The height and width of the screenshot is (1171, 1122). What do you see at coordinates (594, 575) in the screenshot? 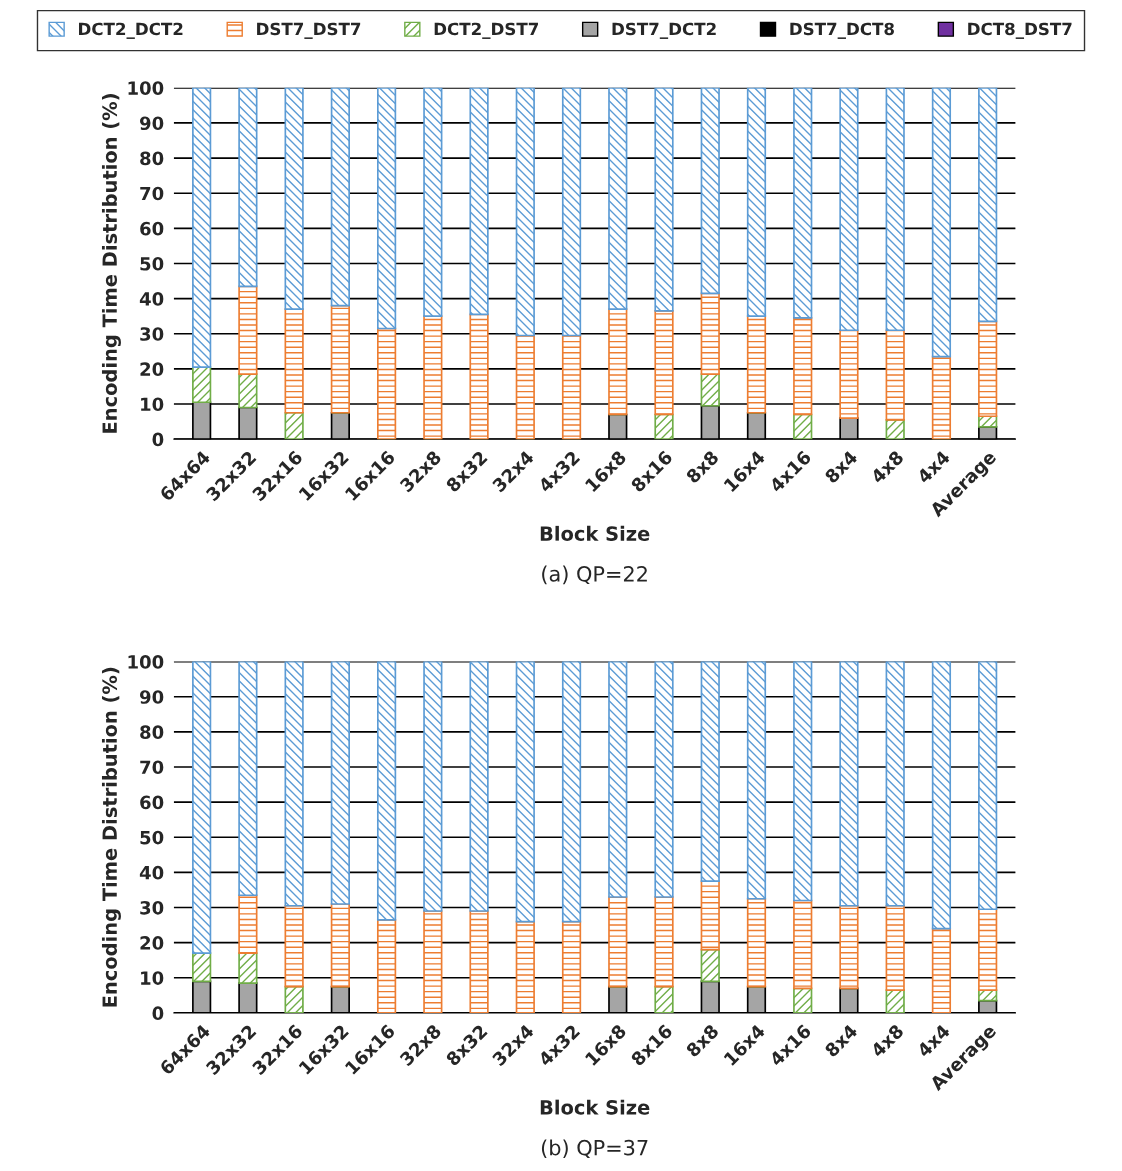
I see `text: (a) QP=22` at bounding box center [594, 575].